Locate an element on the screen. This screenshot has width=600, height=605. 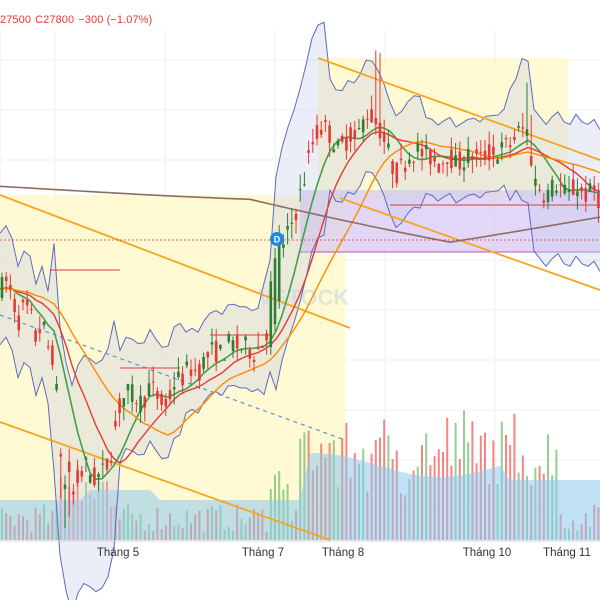
channel-lower-right is located at coordinates (469, 244).